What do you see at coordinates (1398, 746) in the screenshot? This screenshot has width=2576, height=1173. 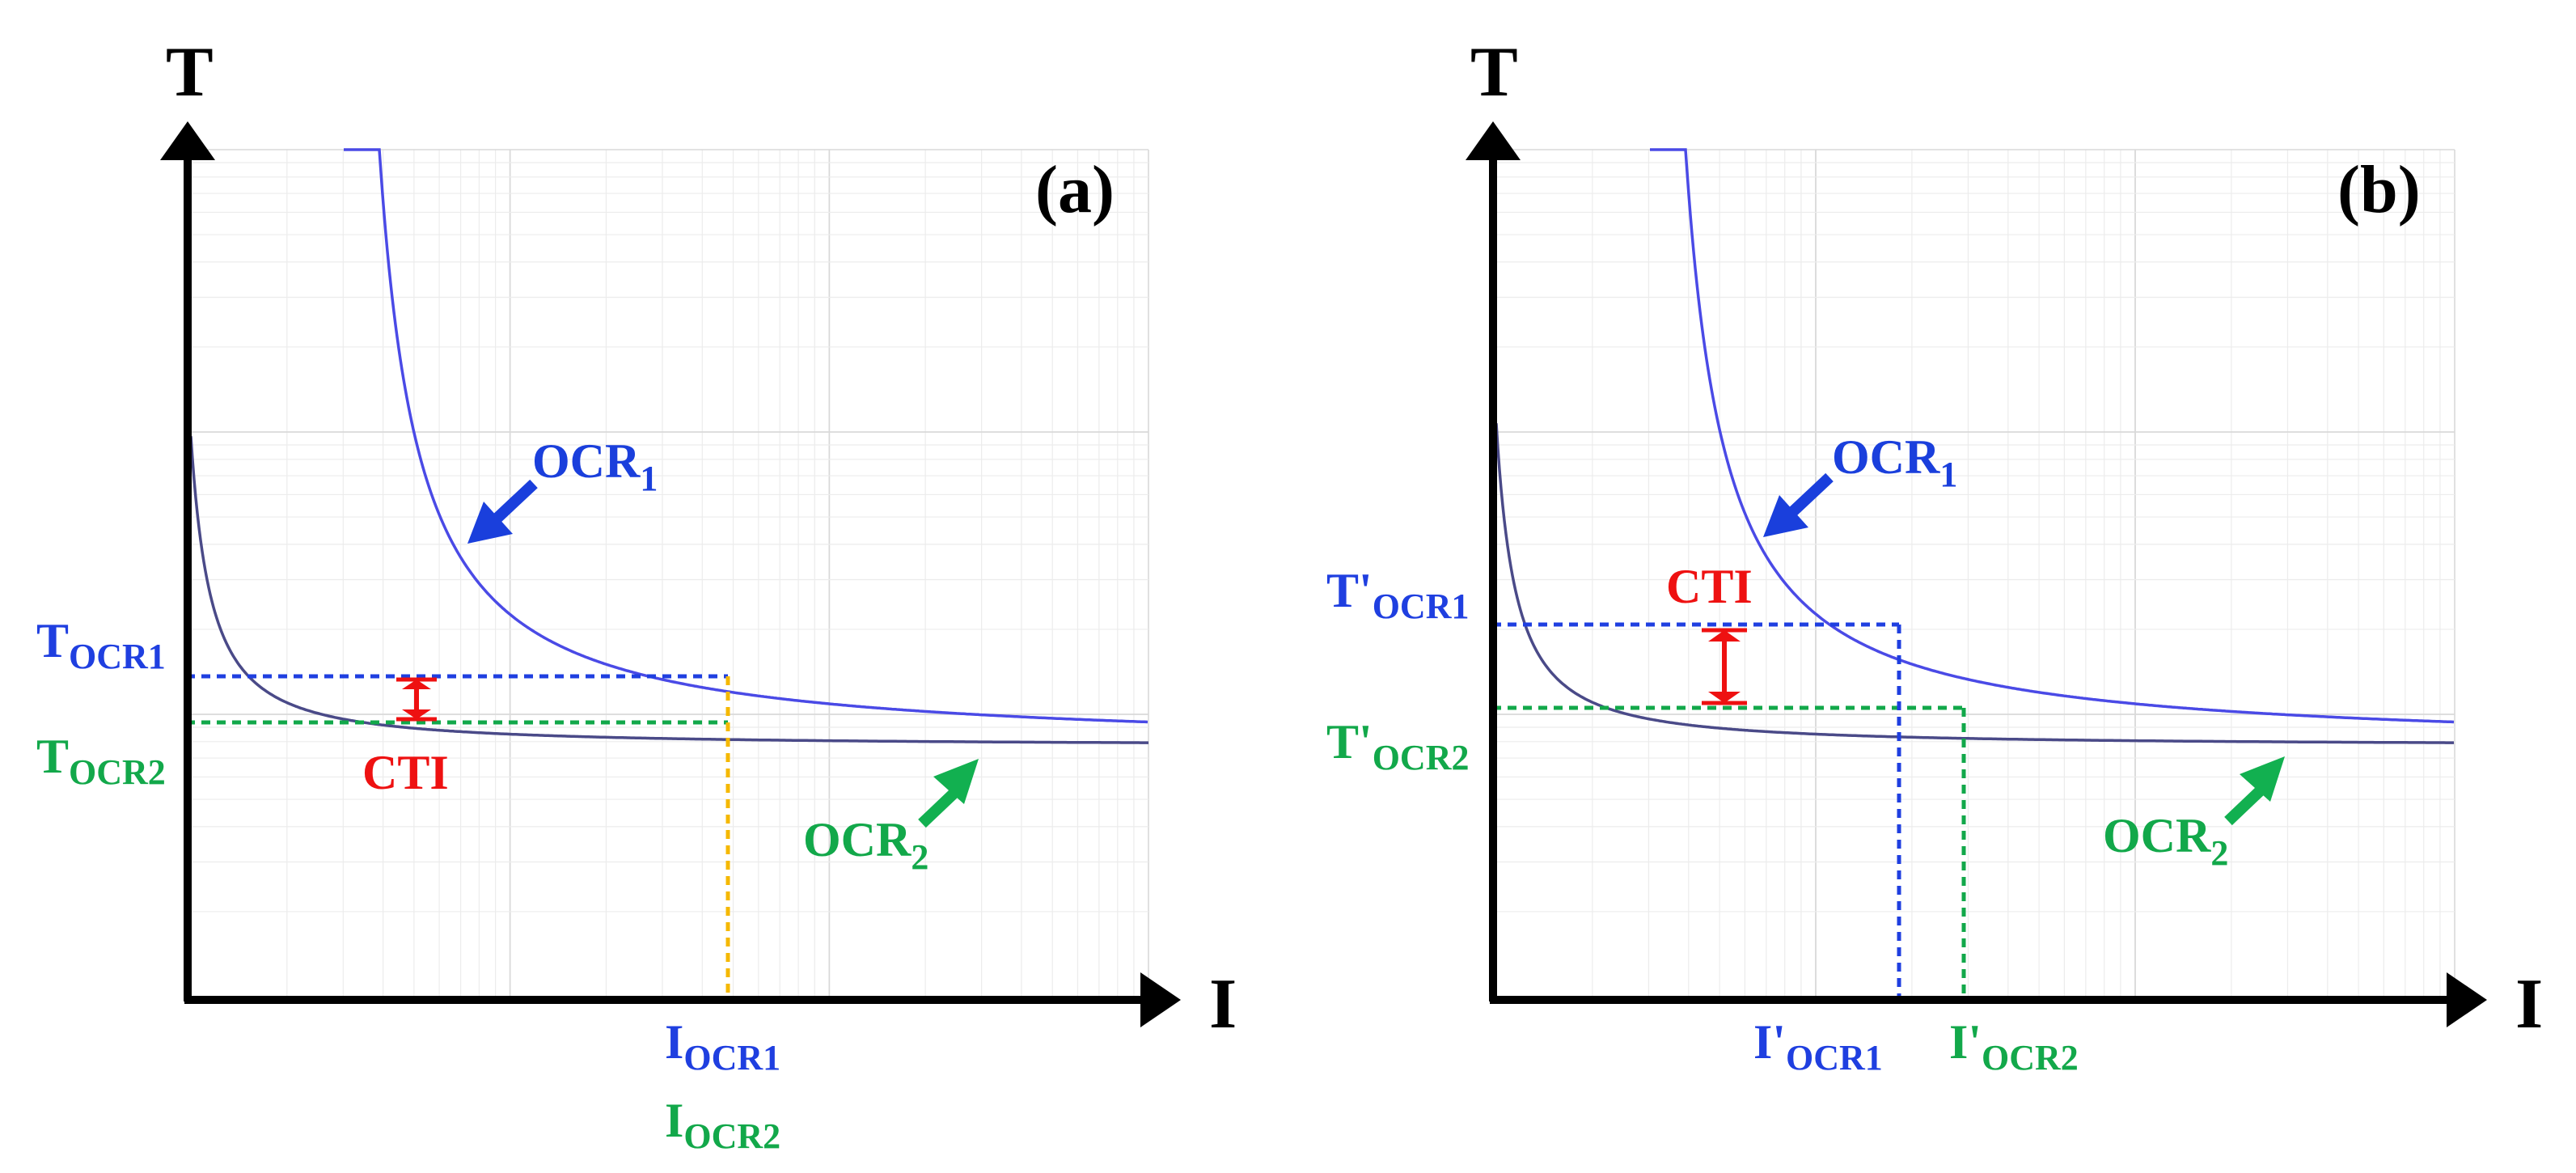 I see `panel-b-t-ocr2-label: T'OCR2` at bounding box center [1398, 746].